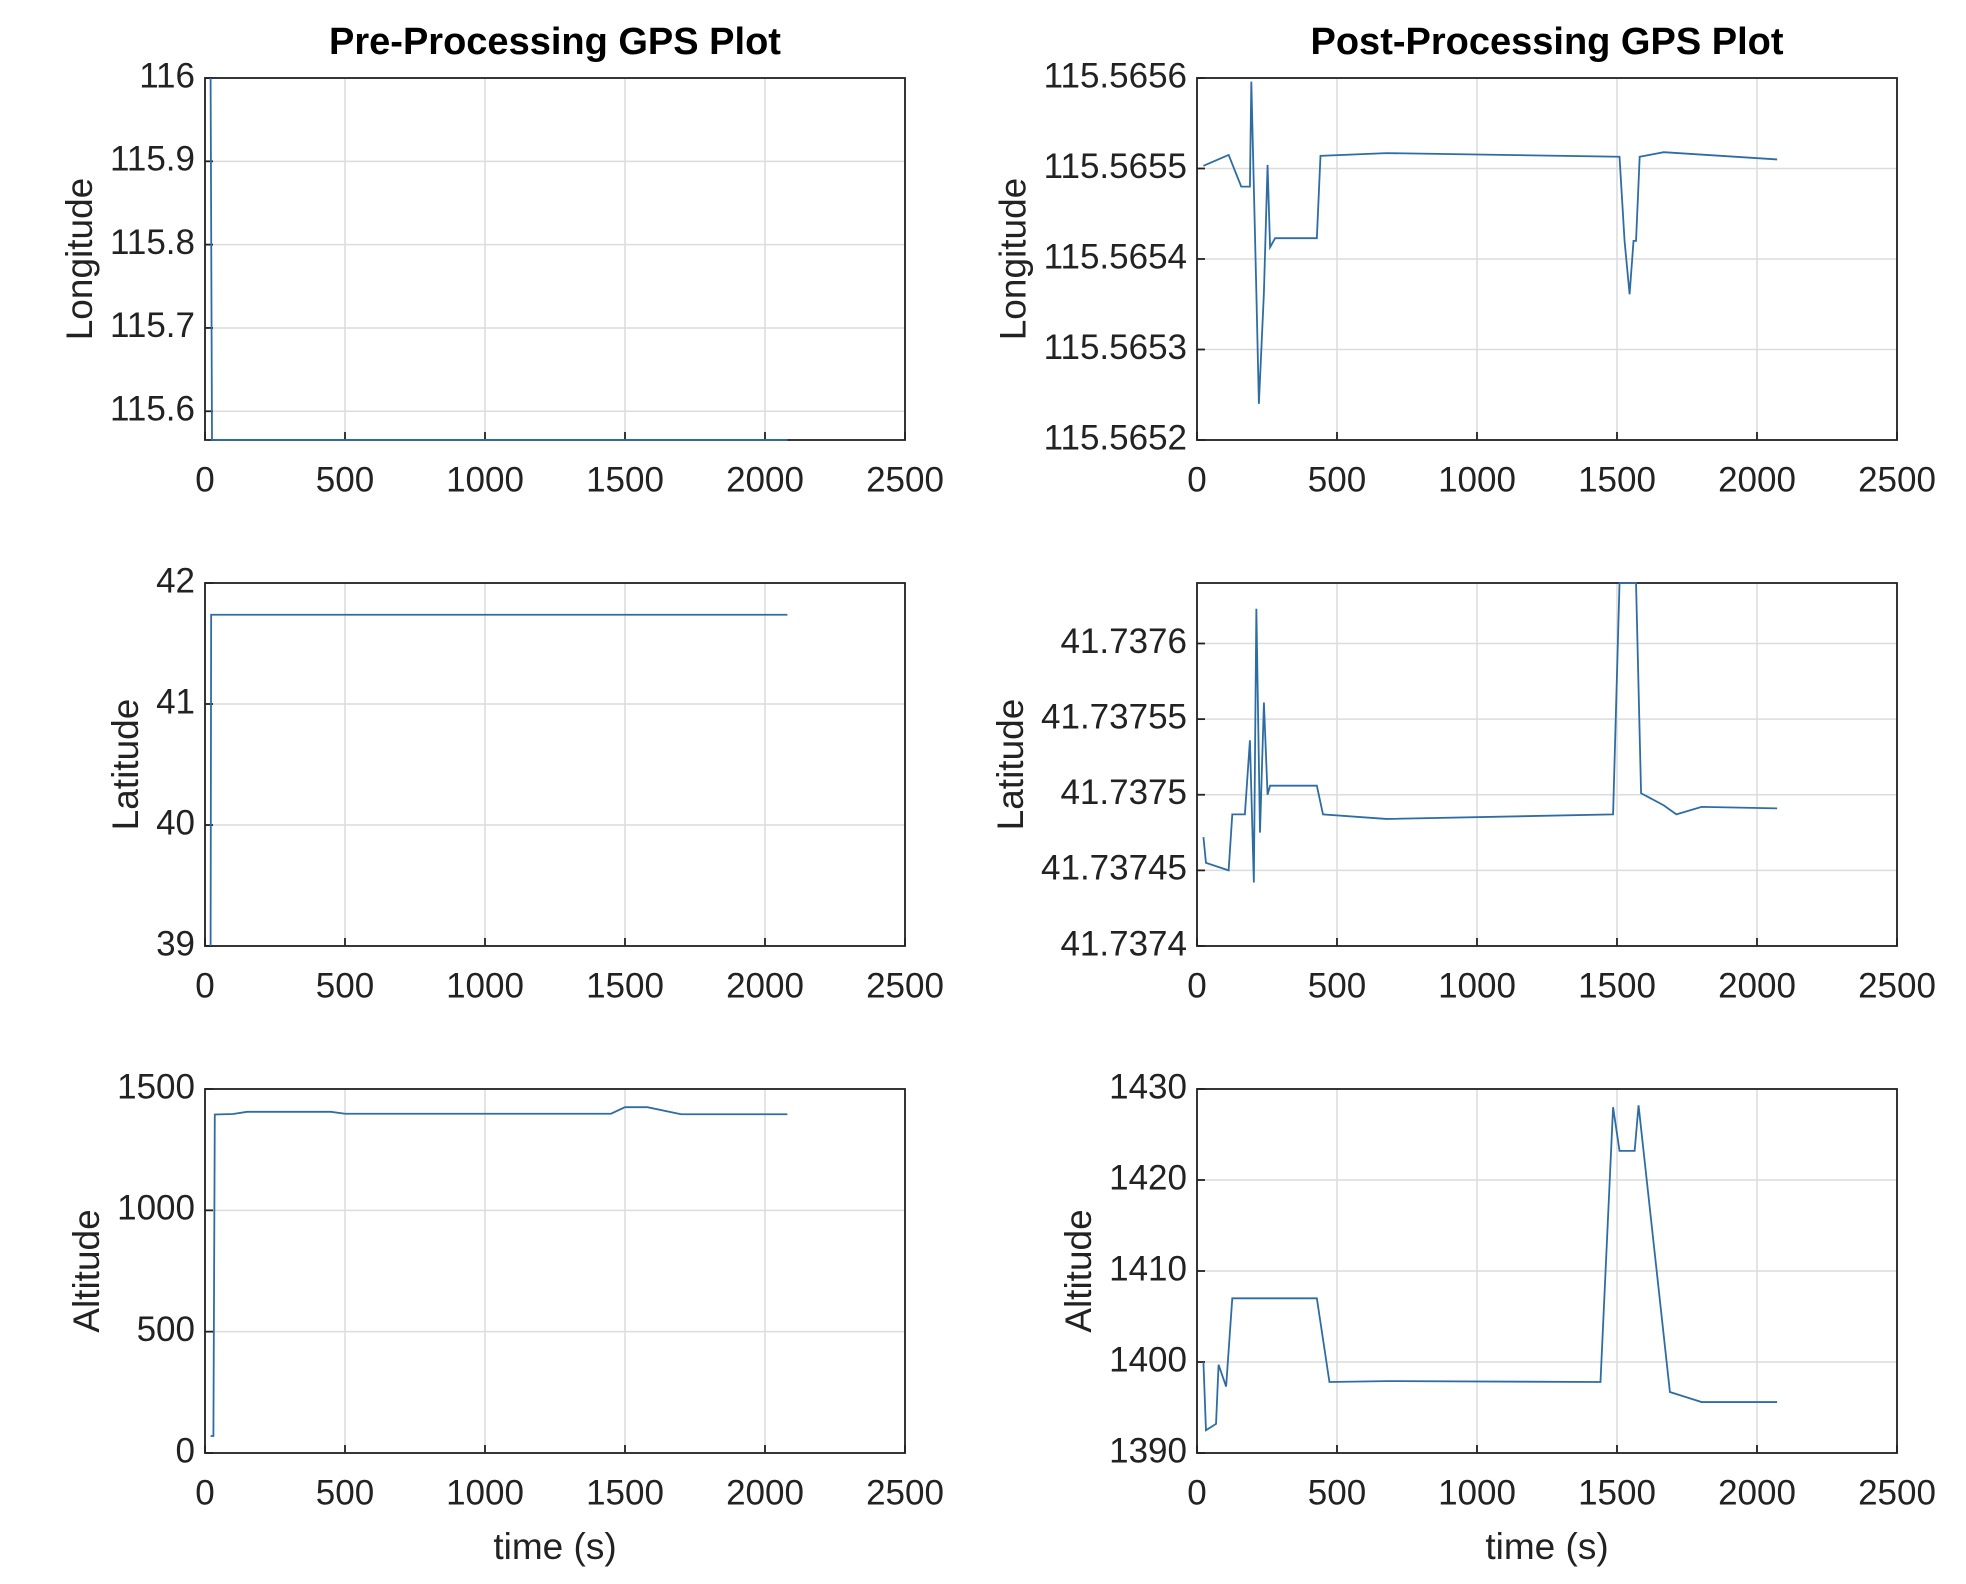  What do you see at coordinates (156, 1208) in the screenshot?
I see `y-tick-label: 1000` at bounding box center [156, 1208].